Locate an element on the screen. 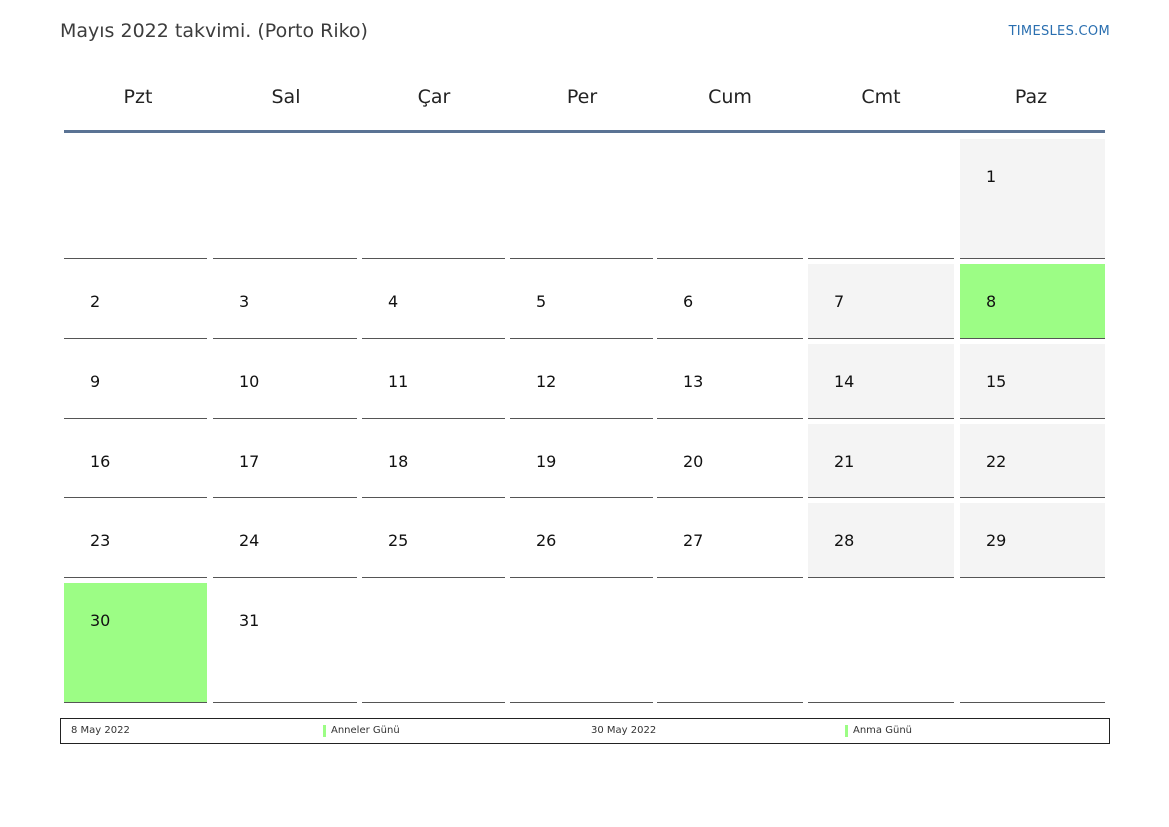  day-cell: 2 is located at coordinates (135, 301).